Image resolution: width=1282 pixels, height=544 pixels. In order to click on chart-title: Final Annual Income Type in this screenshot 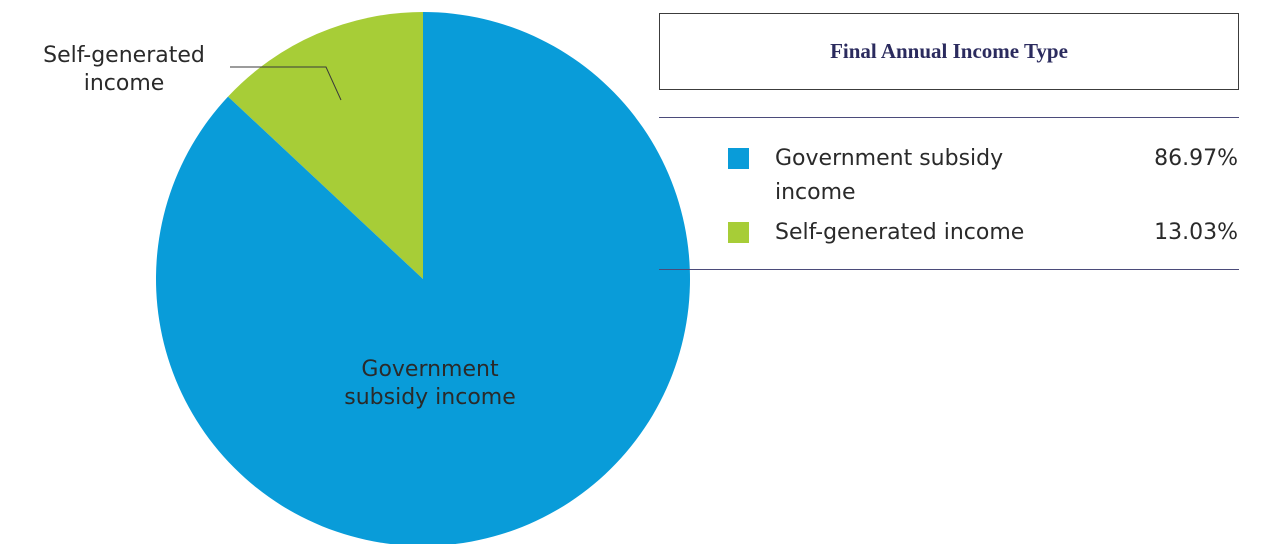, I will do `click(949, 51)`.